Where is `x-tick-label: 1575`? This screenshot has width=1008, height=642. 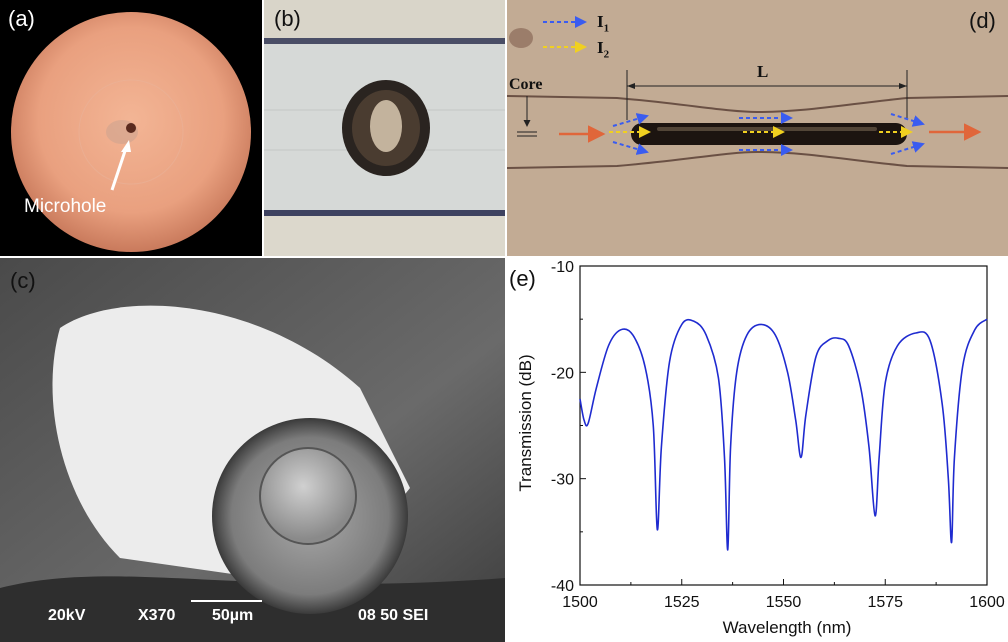
x-tick-label: 1575 is located at coordinates (885, 602).